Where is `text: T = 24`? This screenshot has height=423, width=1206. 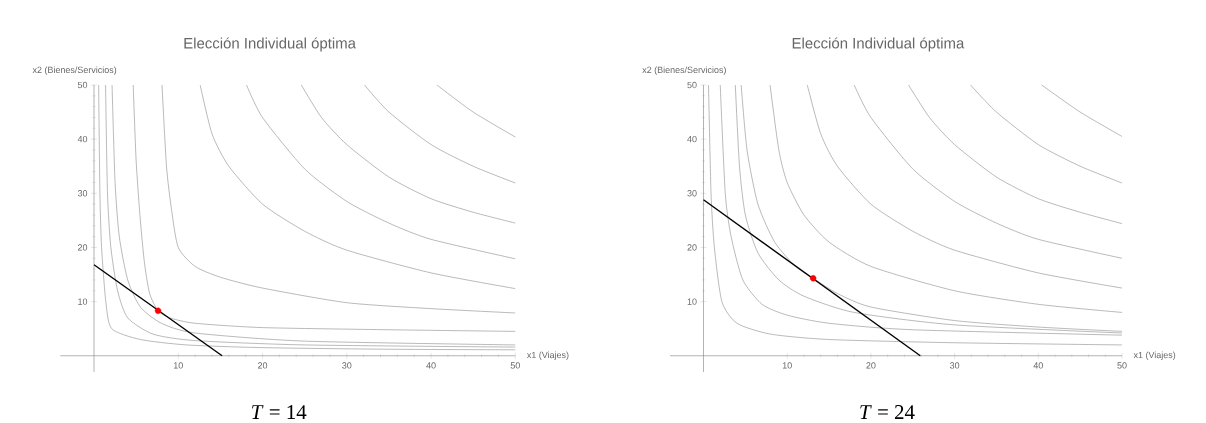 text: T = 24 is located at coordinates (887, 412).